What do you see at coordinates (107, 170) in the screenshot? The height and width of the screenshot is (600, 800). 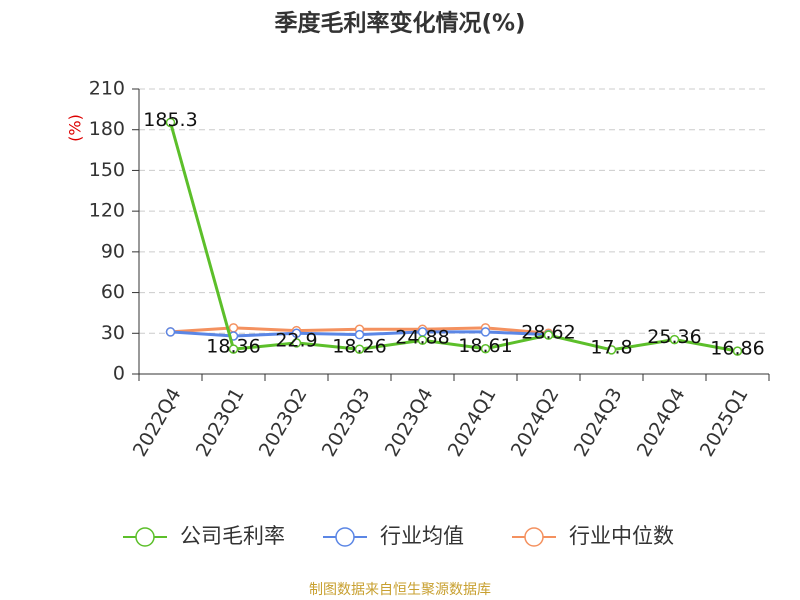 I see `y-tick-label: 150` at bounding box center [107, 170].